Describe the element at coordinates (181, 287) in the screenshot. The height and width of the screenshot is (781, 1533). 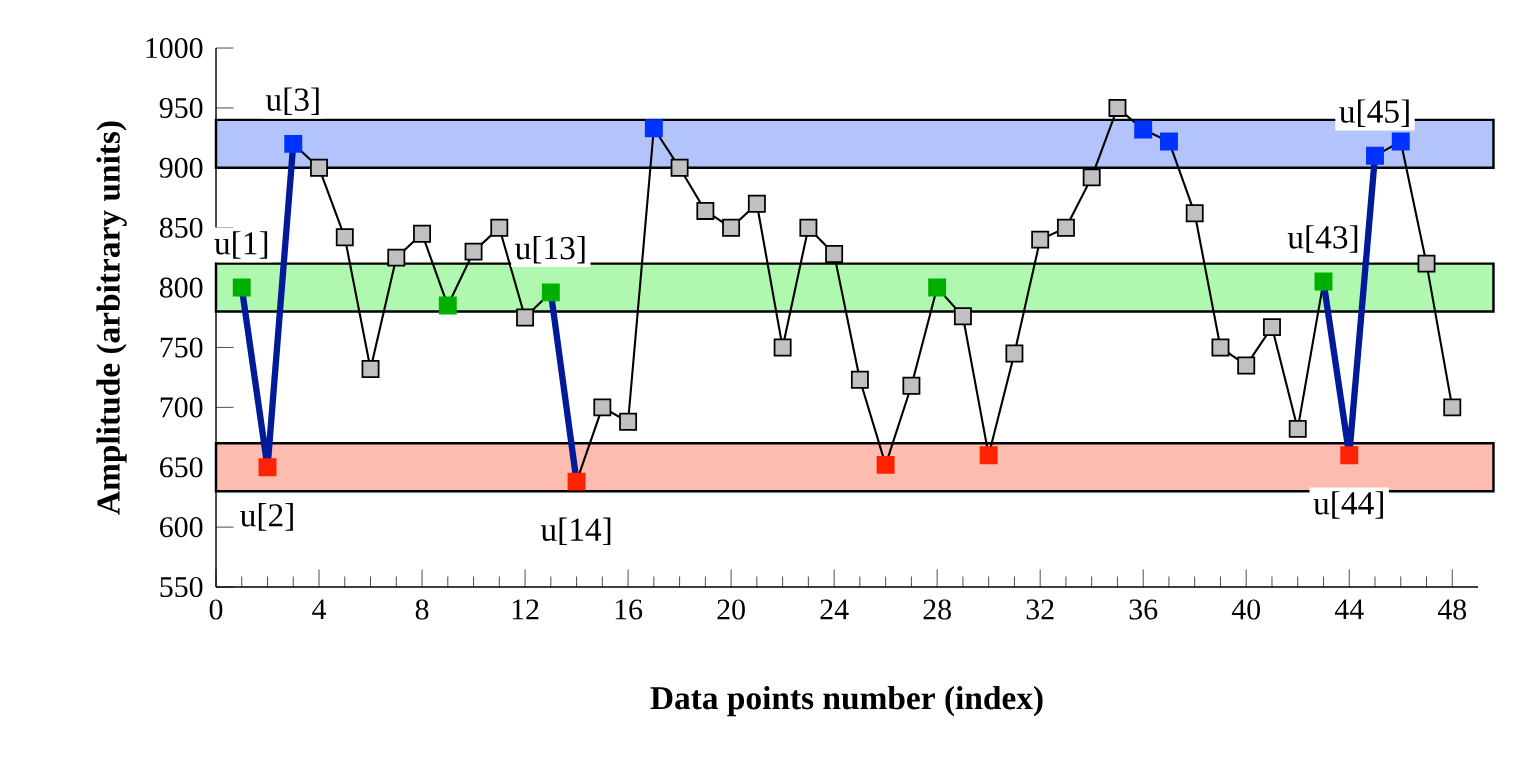
I see `y-tick-label: 800` at that location.